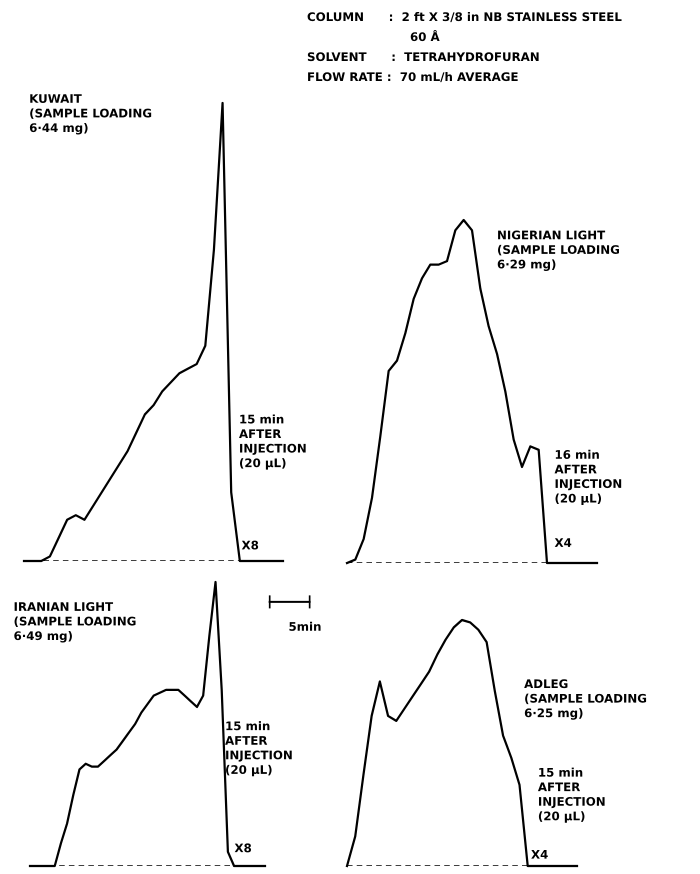 Image resolution: width=700 pixels, height=874 pixels. I want to click on text: FLOW RATE : 70 mL/h AVERAGE, so click(413, 77).